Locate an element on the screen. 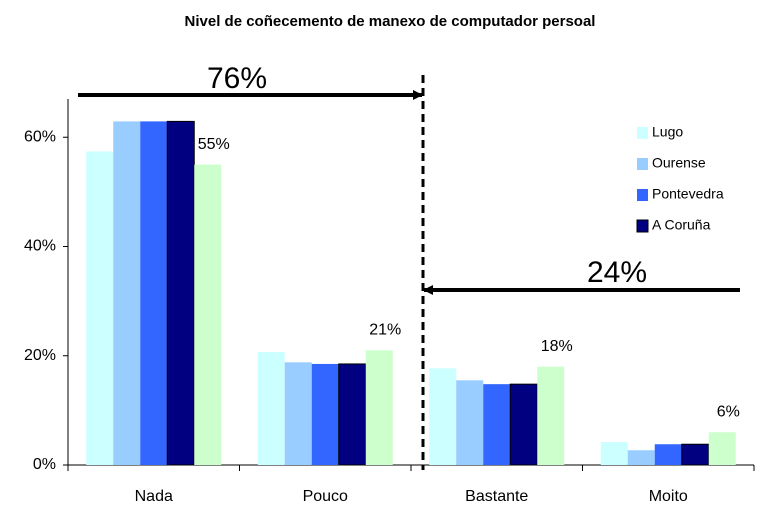 This screenshot has width=760, height=506. value-label: 18% is located at coordinates (557, 346).